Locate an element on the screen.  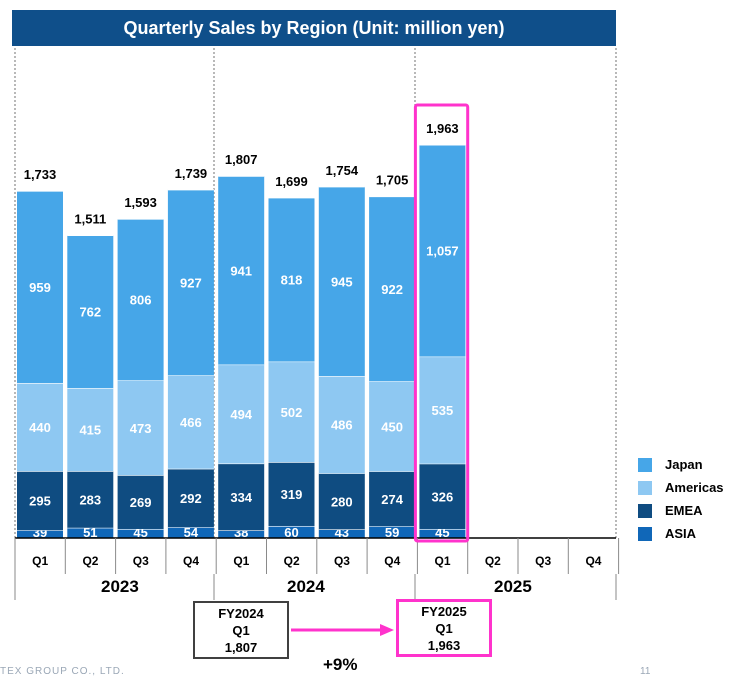
segment-value-label: 818 is located at coordinates (292, 280).